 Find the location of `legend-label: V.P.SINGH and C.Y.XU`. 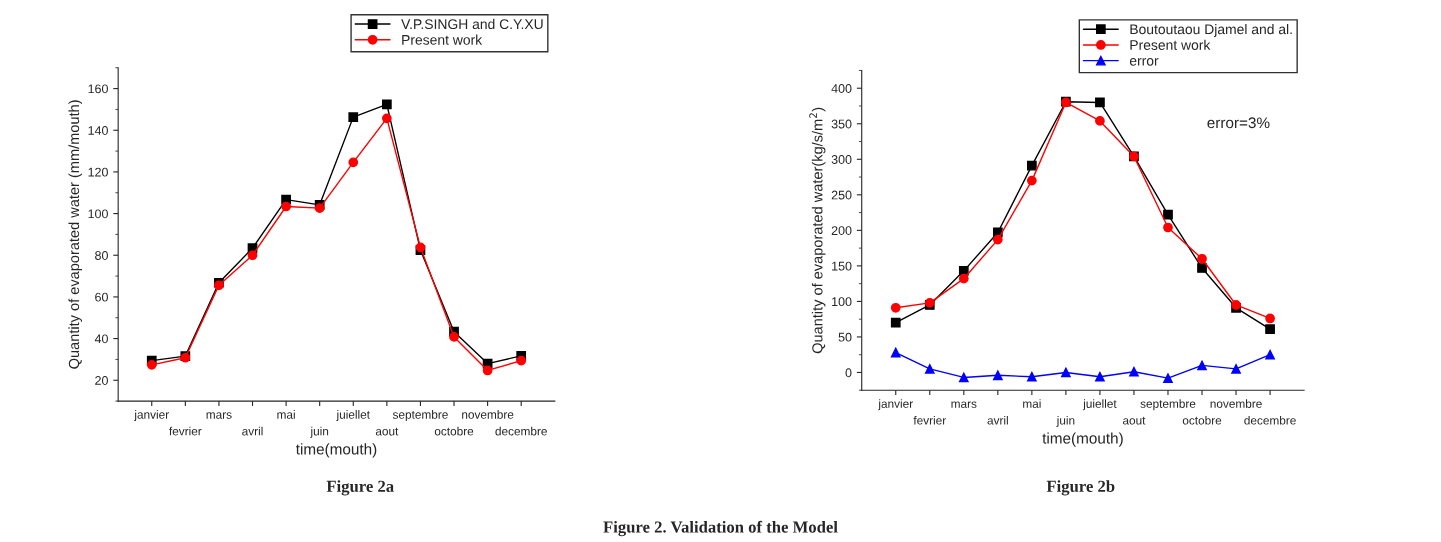

legend-label: V.P.SINGH and C.Y.XU is located at coordinates (472, 24).